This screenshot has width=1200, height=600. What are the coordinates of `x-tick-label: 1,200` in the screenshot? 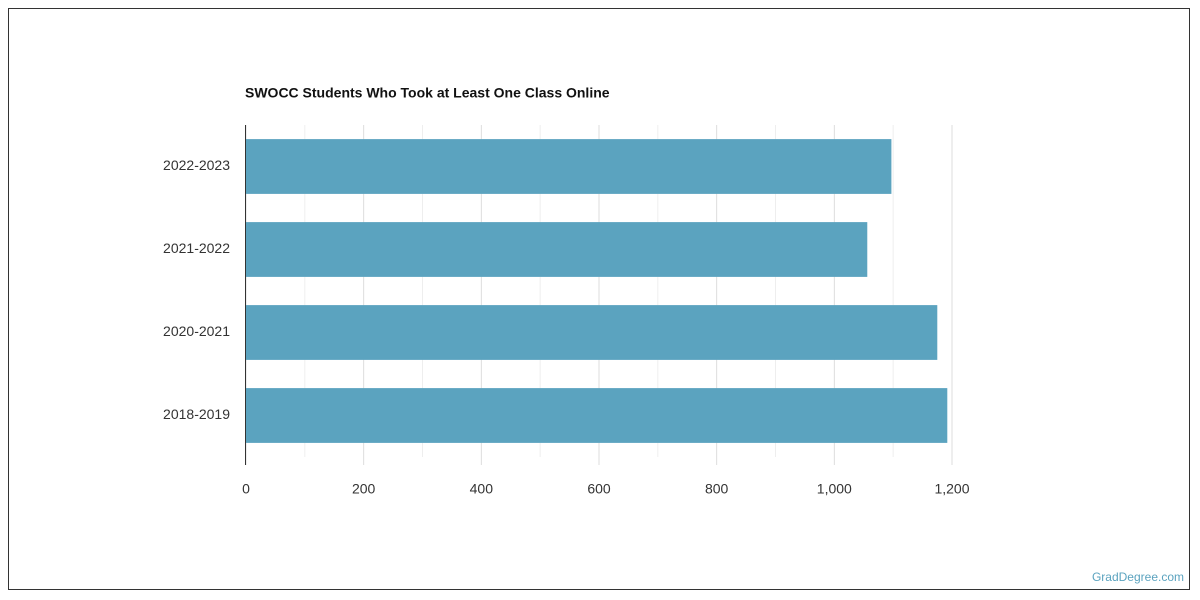 It's located at (951, 489).